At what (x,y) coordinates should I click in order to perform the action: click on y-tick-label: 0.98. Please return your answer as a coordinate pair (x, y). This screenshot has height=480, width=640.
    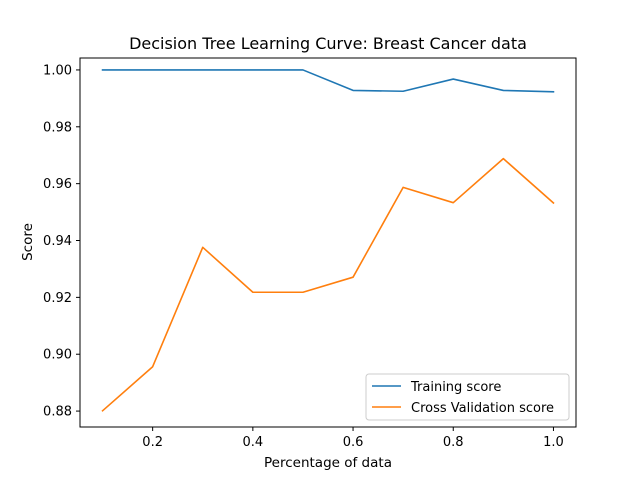
    Looking at the image, I should click on (57, 127).